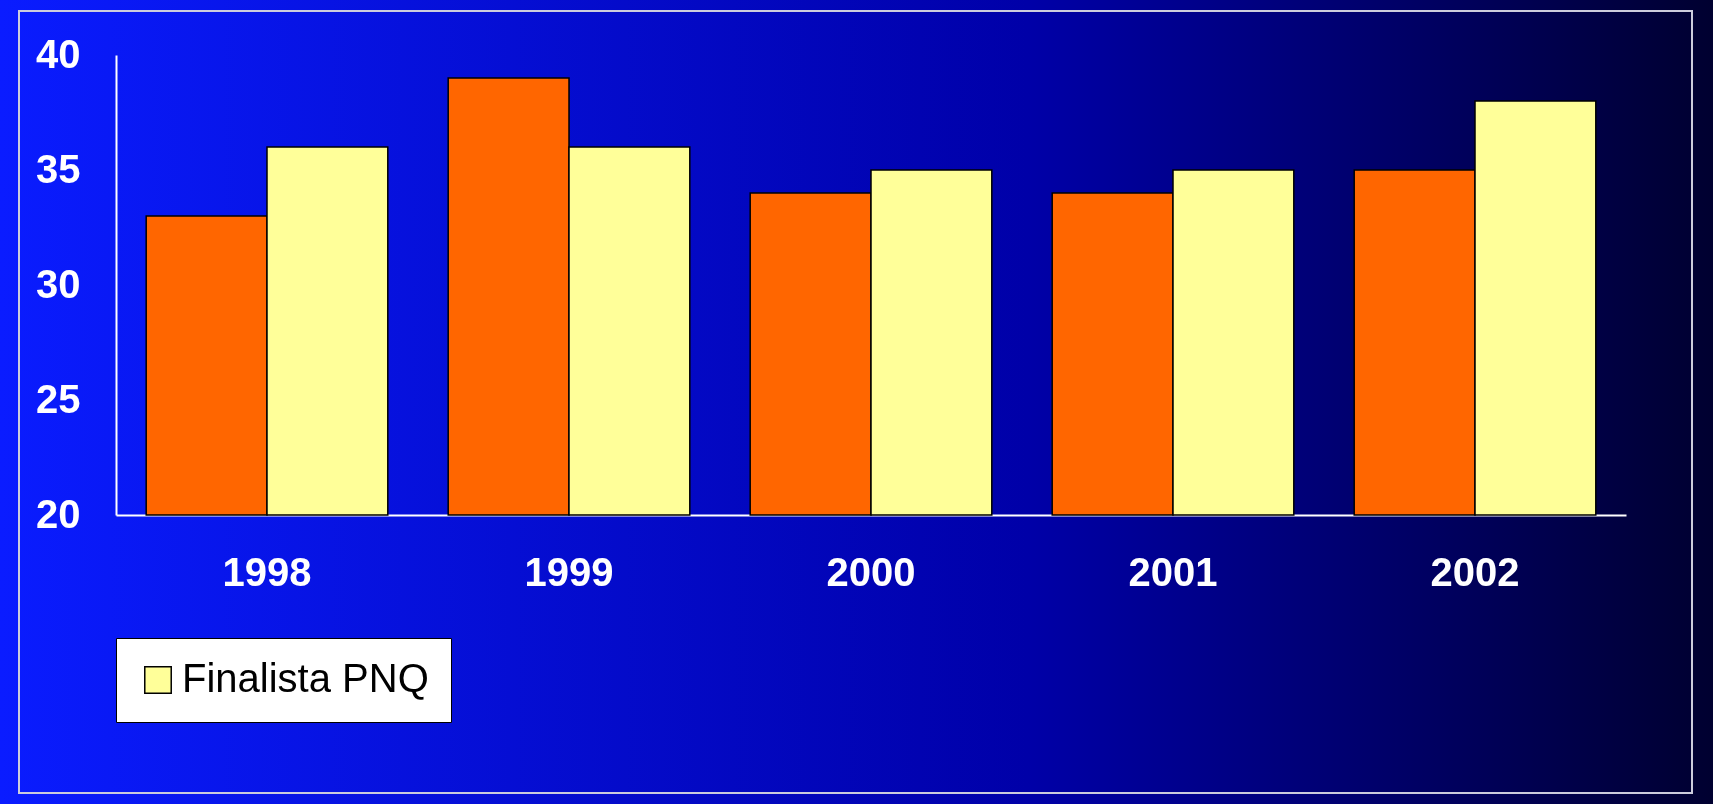 The image size is (1713, 804). What do you see at coordinates (58, 513) in the screenshot?
I see `y-tick-label: 20` at bounding box center [58, 513].